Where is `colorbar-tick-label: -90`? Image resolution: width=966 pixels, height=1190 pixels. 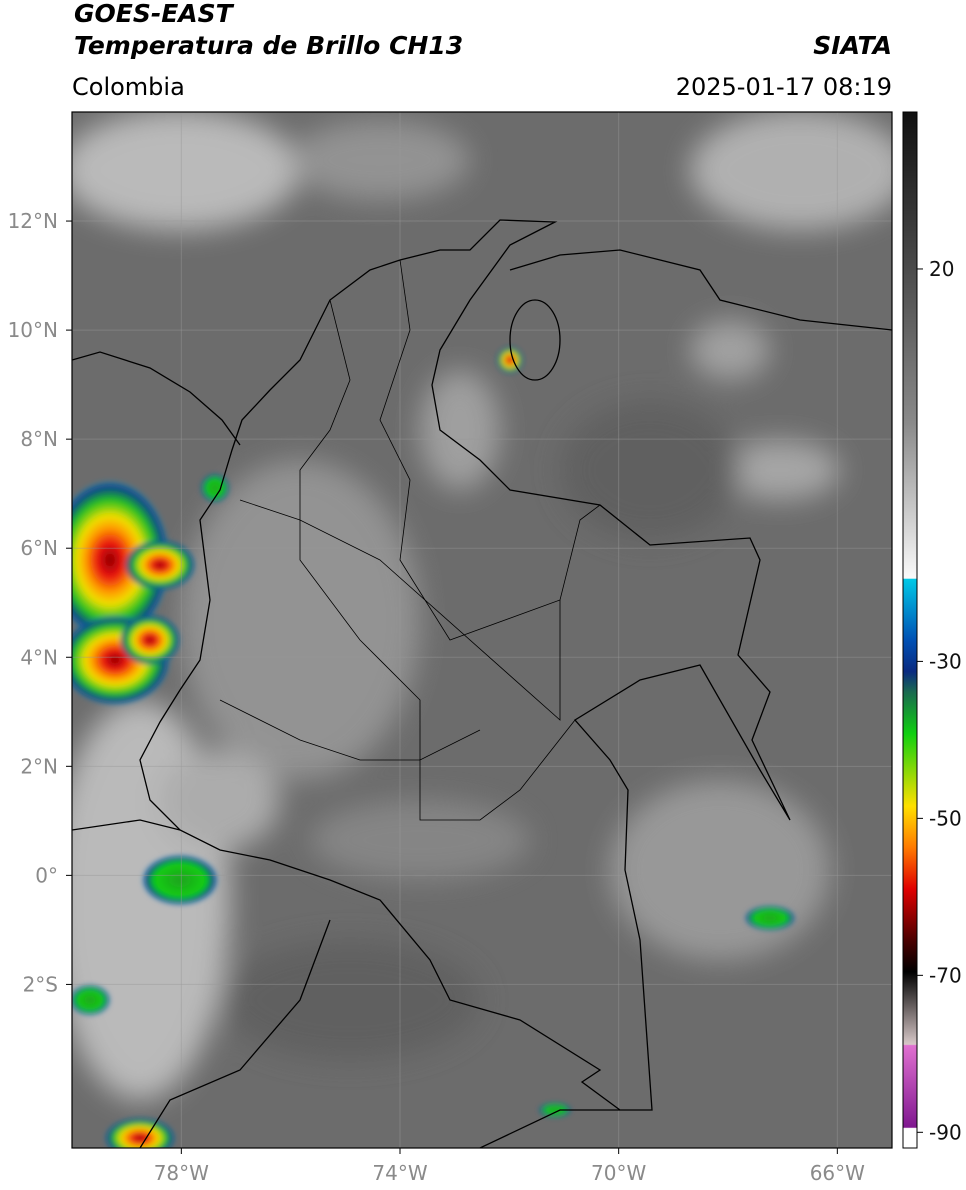 colorbar-tick-label: -90 is located at coordinates (945, 1132).